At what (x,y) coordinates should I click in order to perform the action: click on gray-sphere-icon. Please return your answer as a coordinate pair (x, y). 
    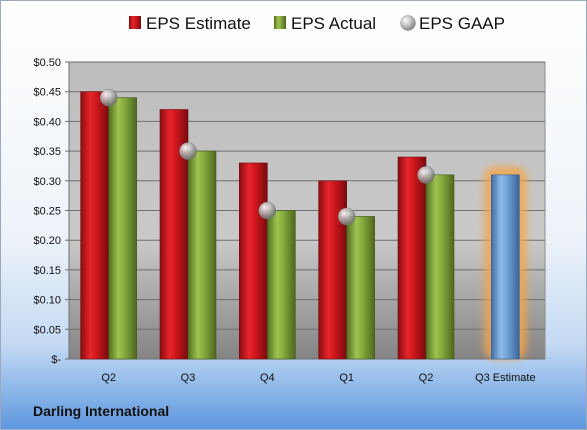
    Looking at the image, I should click on (408, 23).